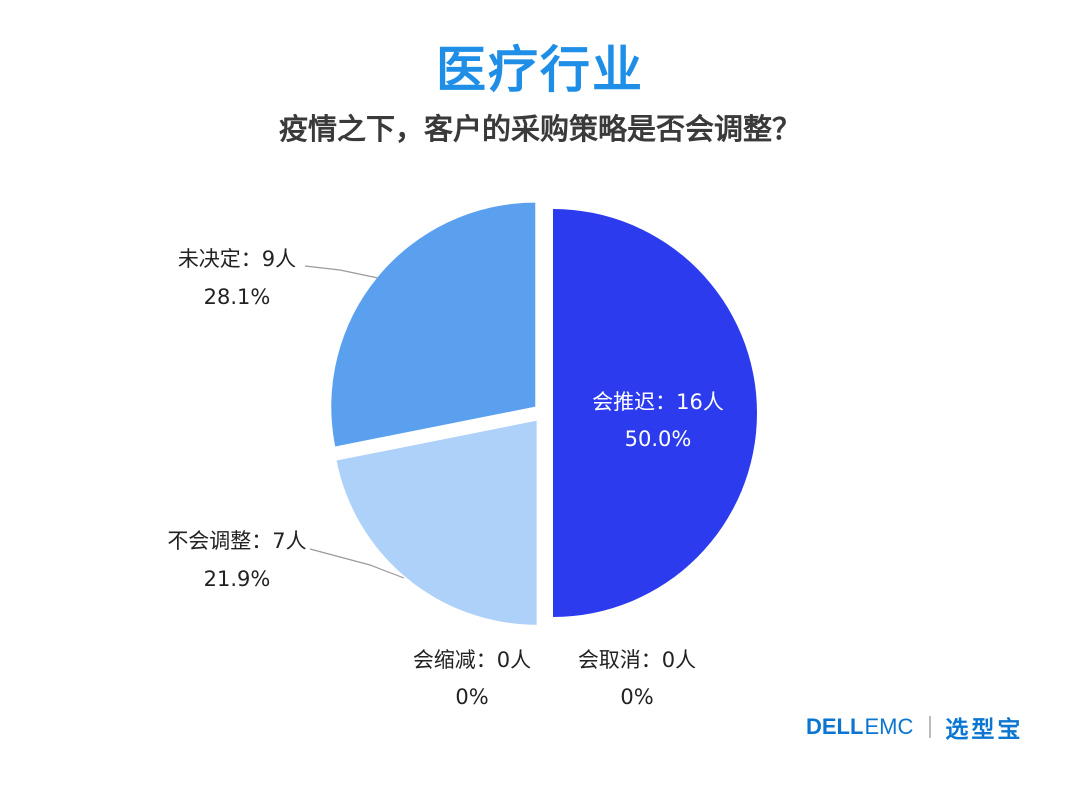 The image size is (1080, 785). What do you see at coordinates (354, 422) in the screenshot?
I see `pie-leader-lines` at bounding box center [354, 422].